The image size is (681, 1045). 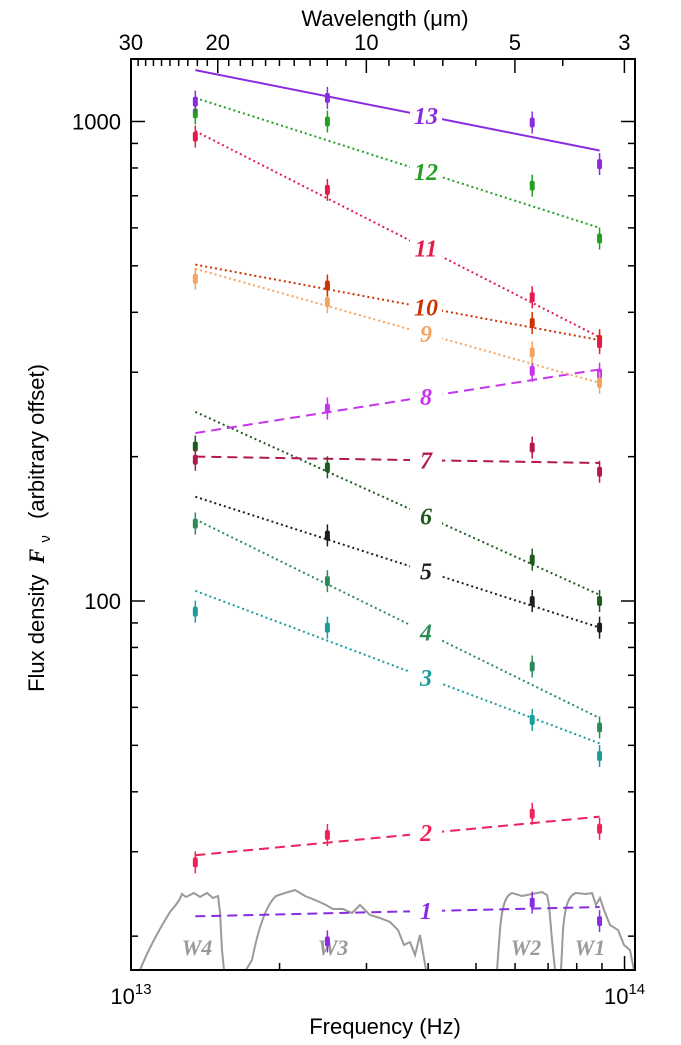 I want to click on series-label-2: 2, so click(x=425, y=834).